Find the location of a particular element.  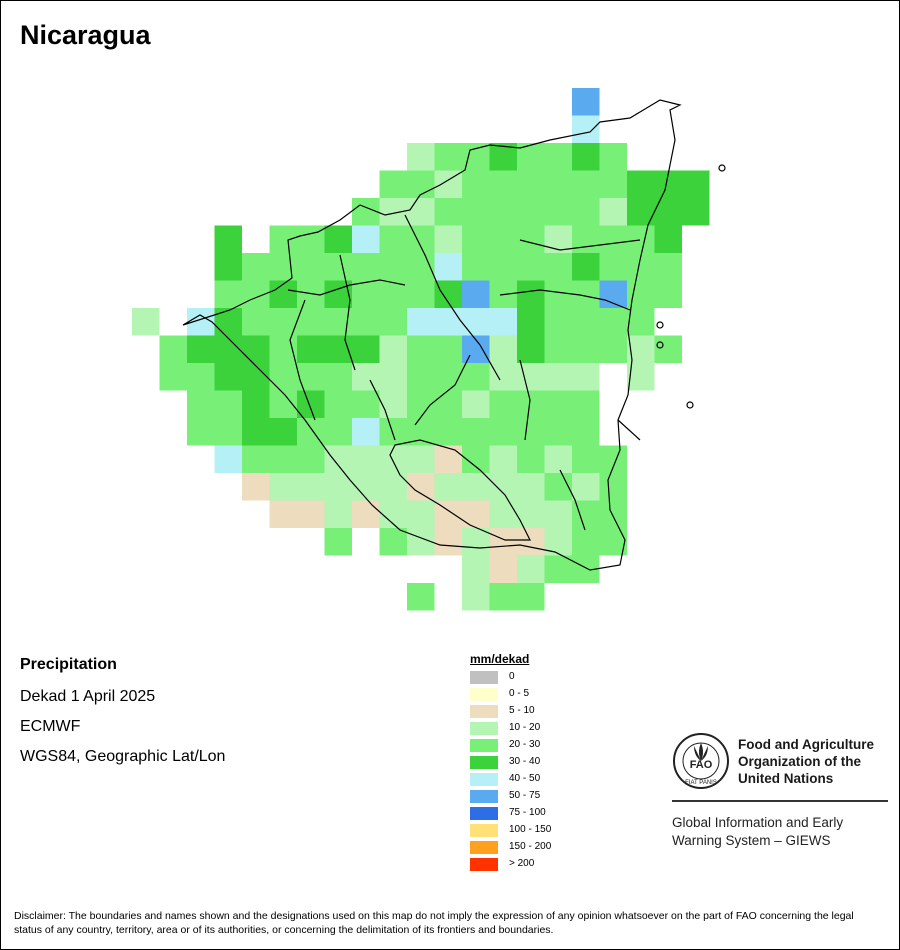

legend-label: 150 - 200 is located at coordinates (530, 846).